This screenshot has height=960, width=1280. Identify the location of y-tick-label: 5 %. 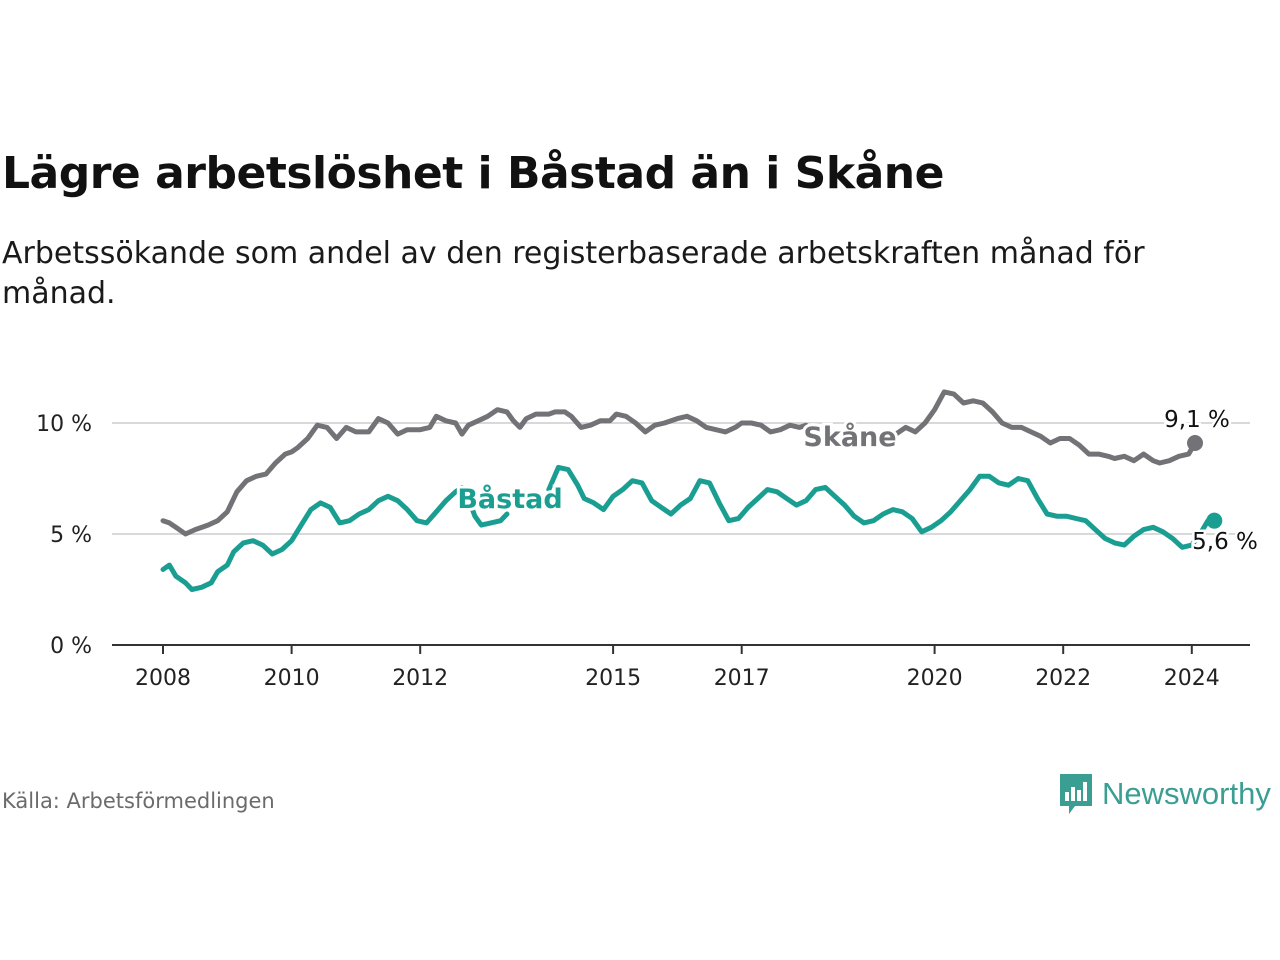
(71, 535).